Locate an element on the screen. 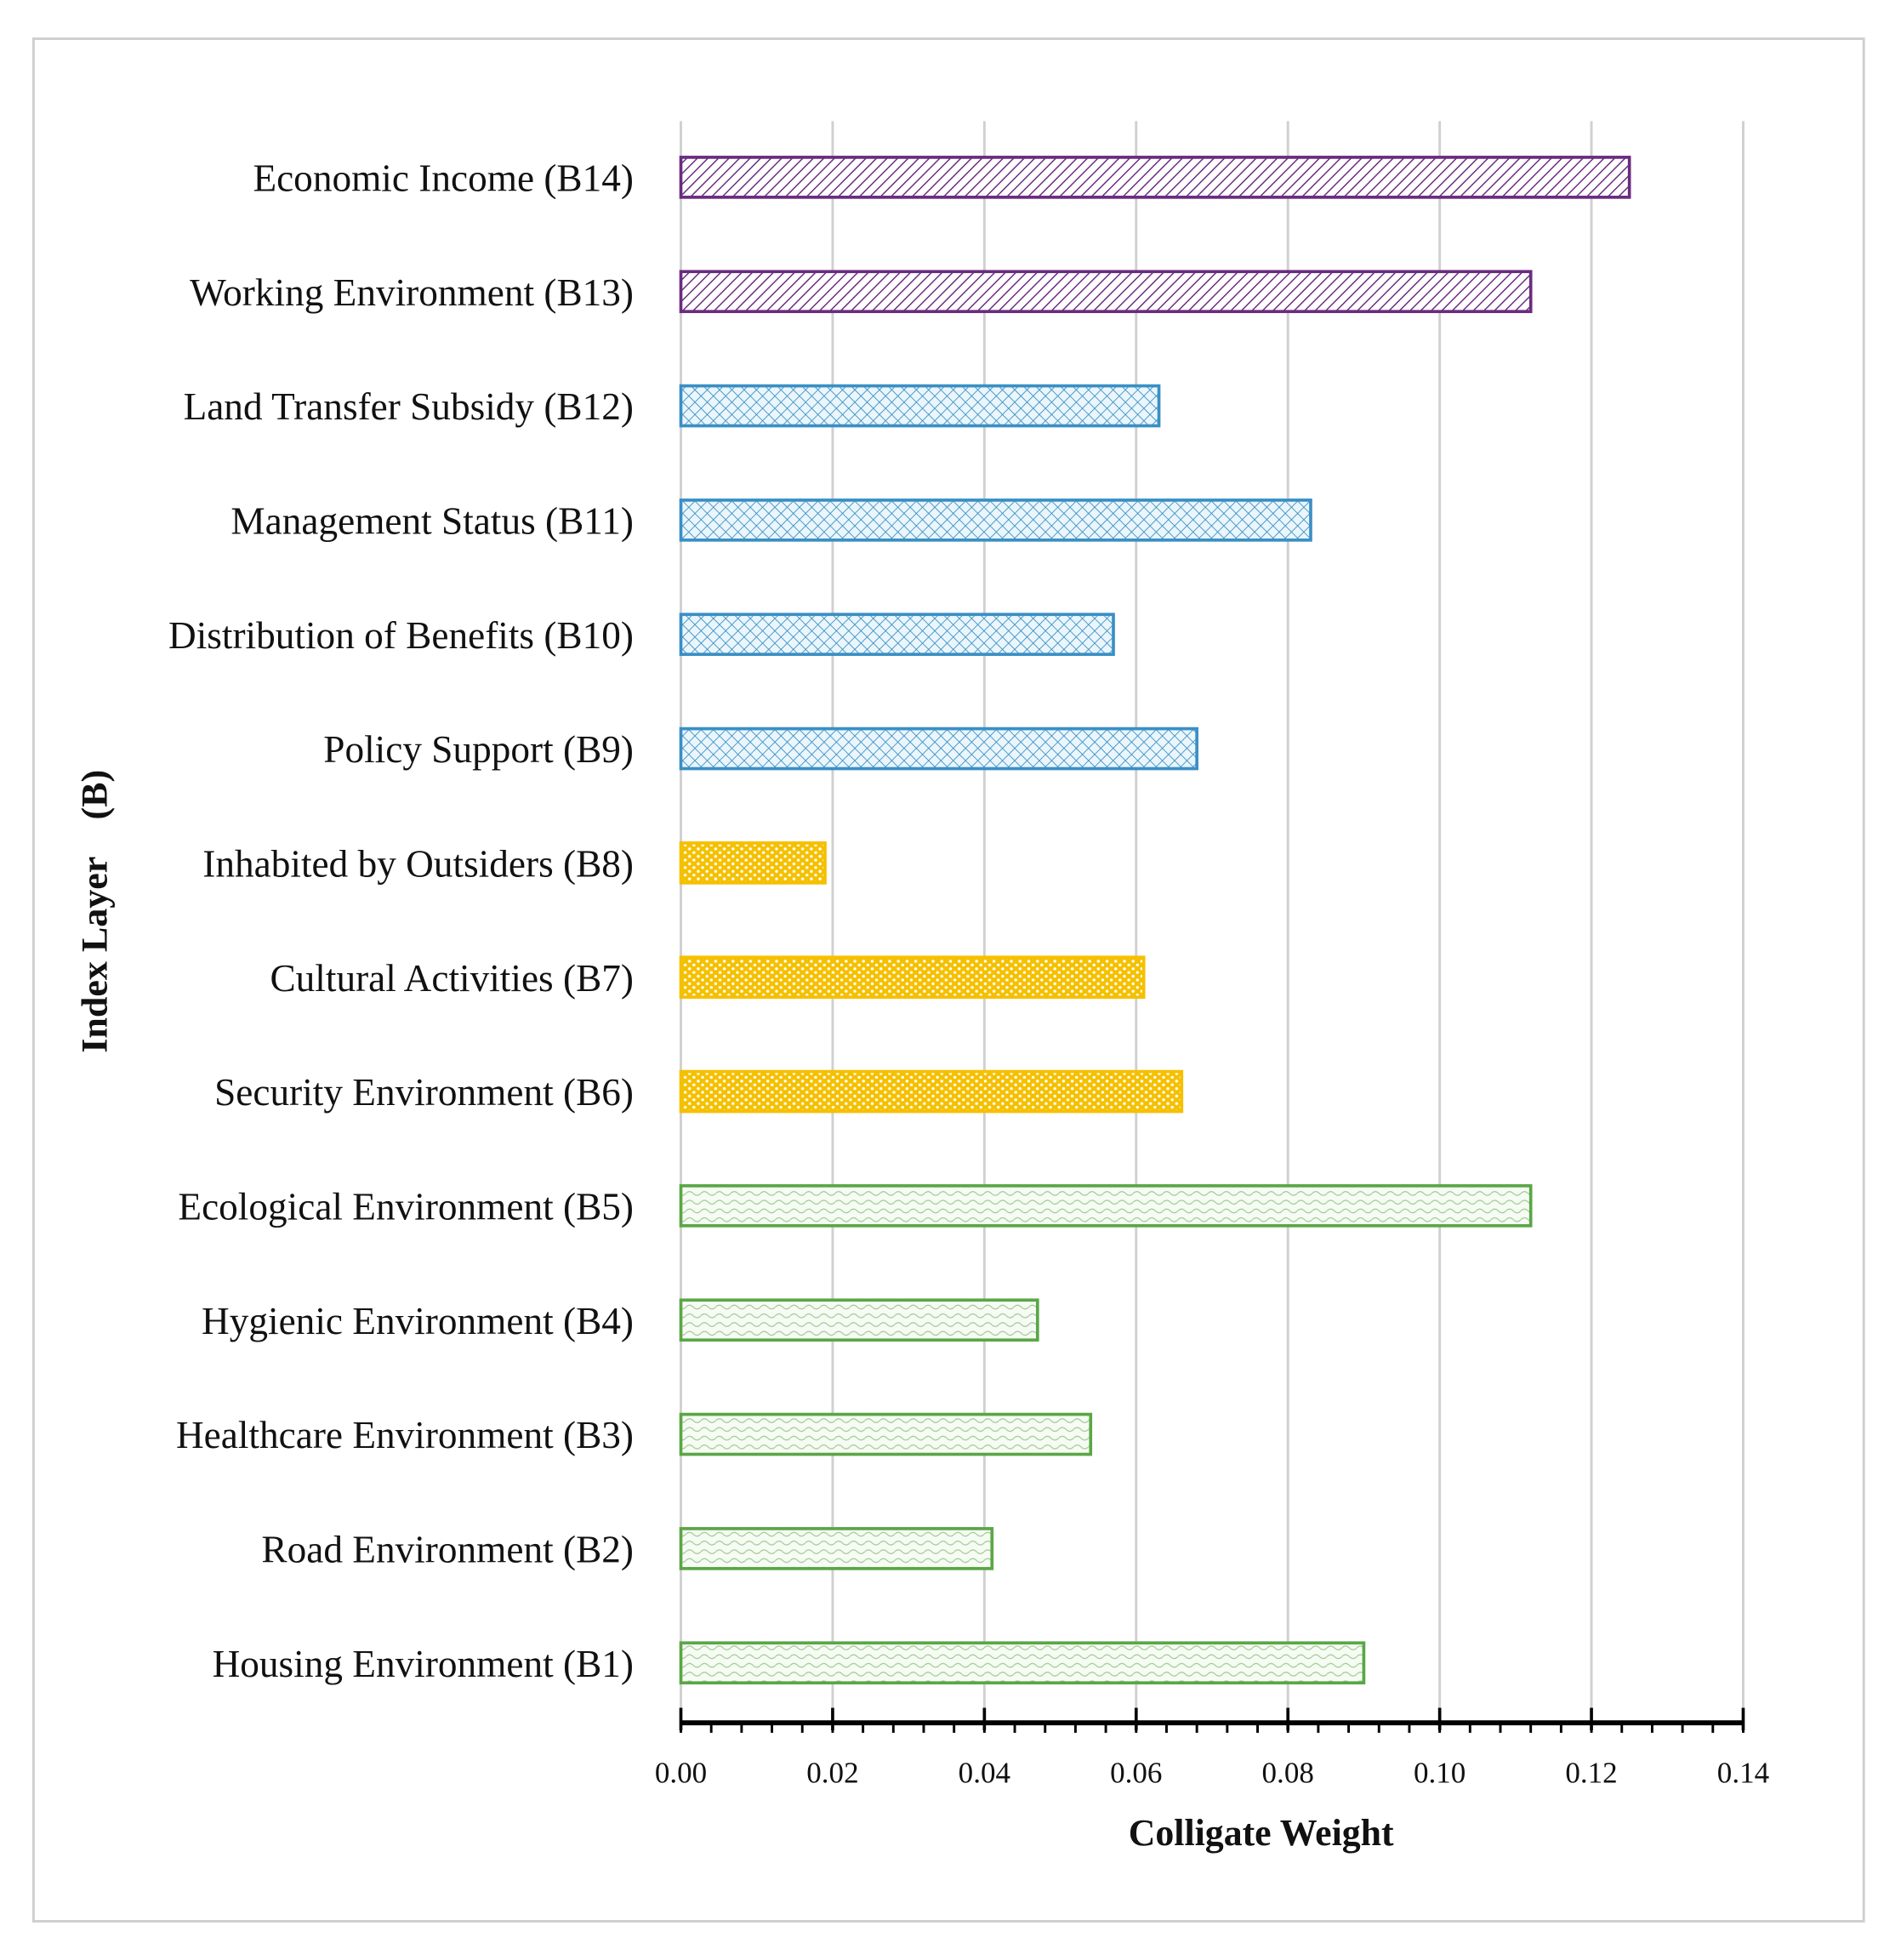  category-label: Ecological Environment (B5) is located at coordinates (406, 1207).